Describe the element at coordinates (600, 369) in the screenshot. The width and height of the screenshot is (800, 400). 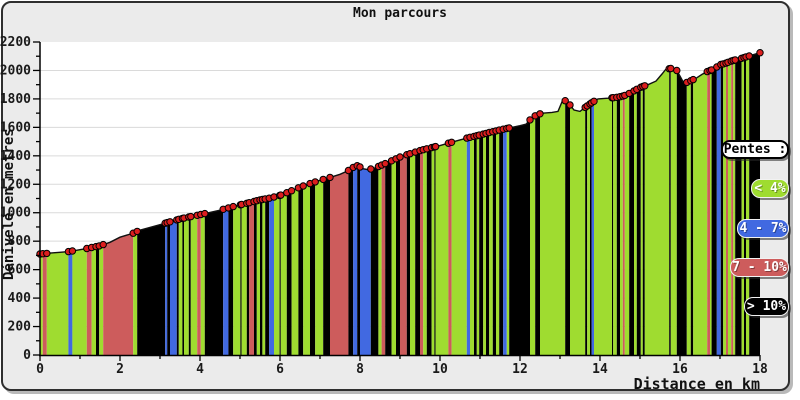
I see `x-tick-label: 14` at that location.